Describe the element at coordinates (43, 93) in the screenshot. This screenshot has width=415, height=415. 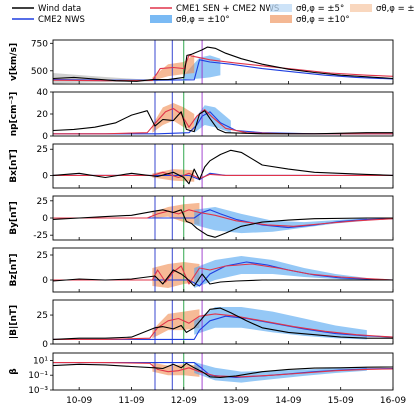
I see `y-tick-label: 40` at that location.